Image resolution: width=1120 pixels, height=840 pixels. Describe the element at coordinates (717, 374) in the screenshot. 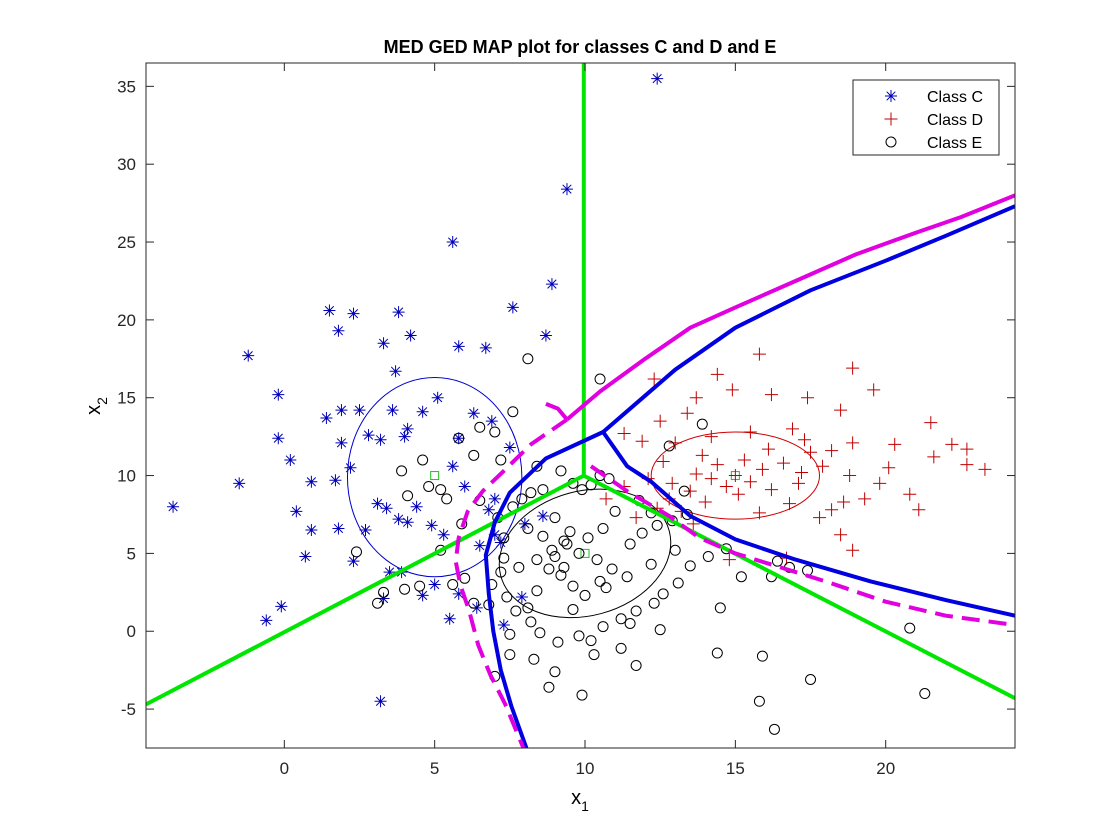

I see `point-1-1-shape` at that location.